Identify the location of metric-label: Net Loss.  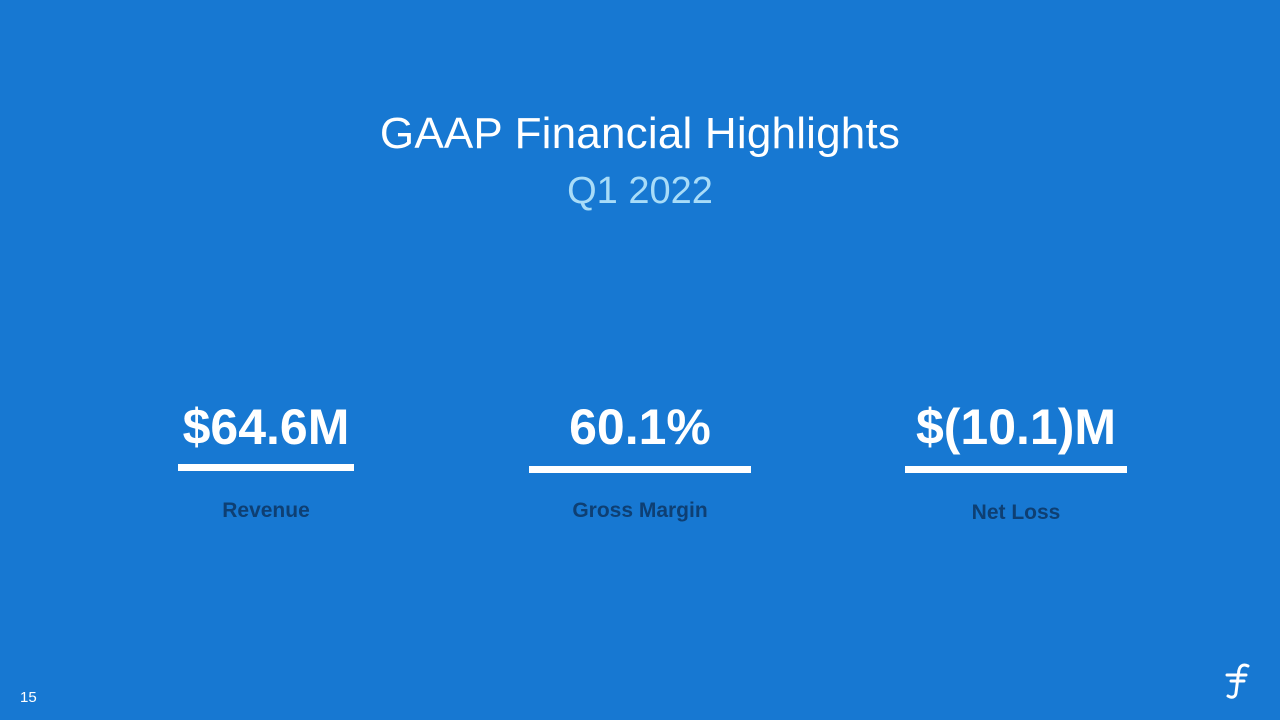
(1016, 512).